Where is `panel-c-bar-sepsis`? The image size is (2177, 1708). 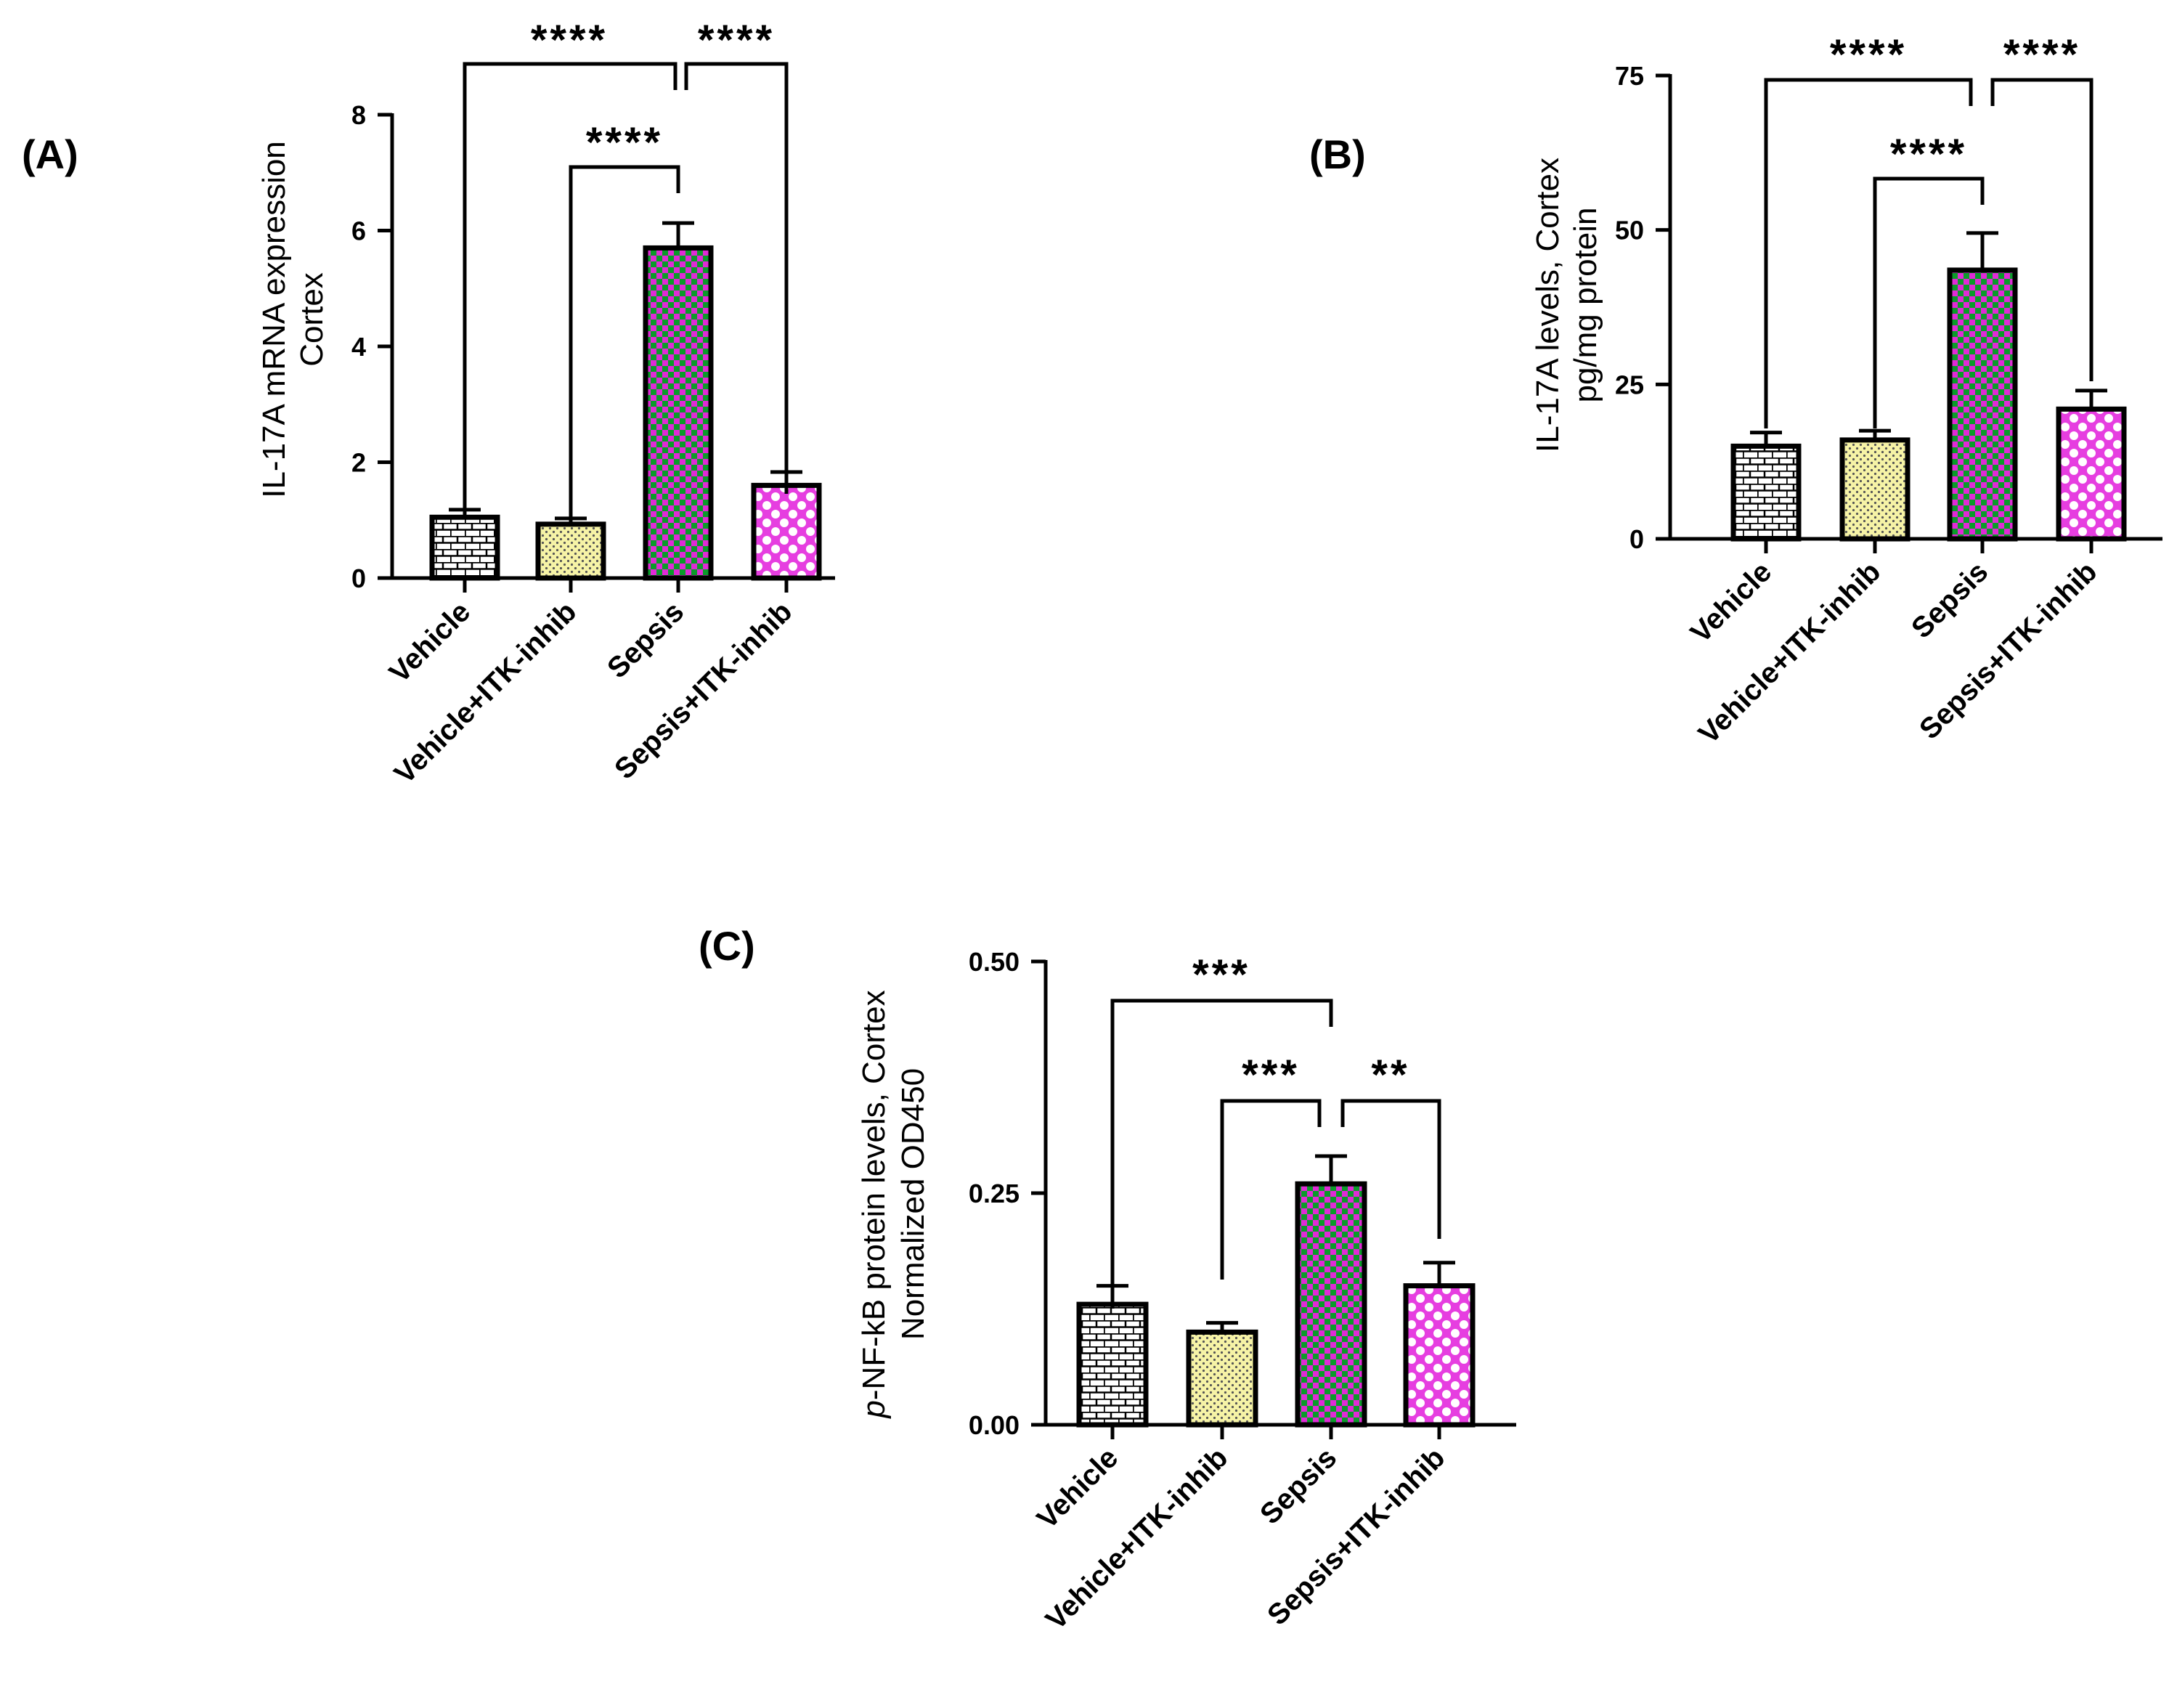
panel-c-bar-sepsis is located at coordinates (1331, 1304).